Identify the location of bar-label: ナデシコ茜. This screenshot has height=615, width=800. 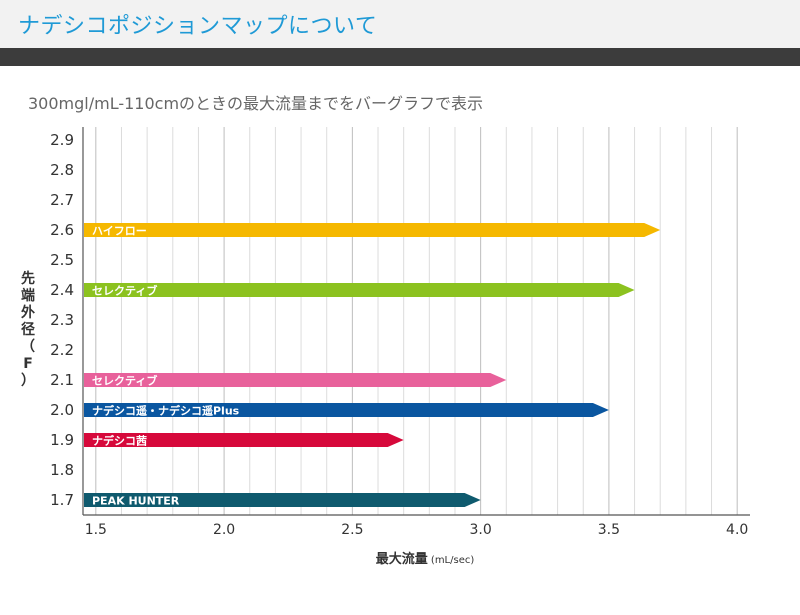
(119, 441).